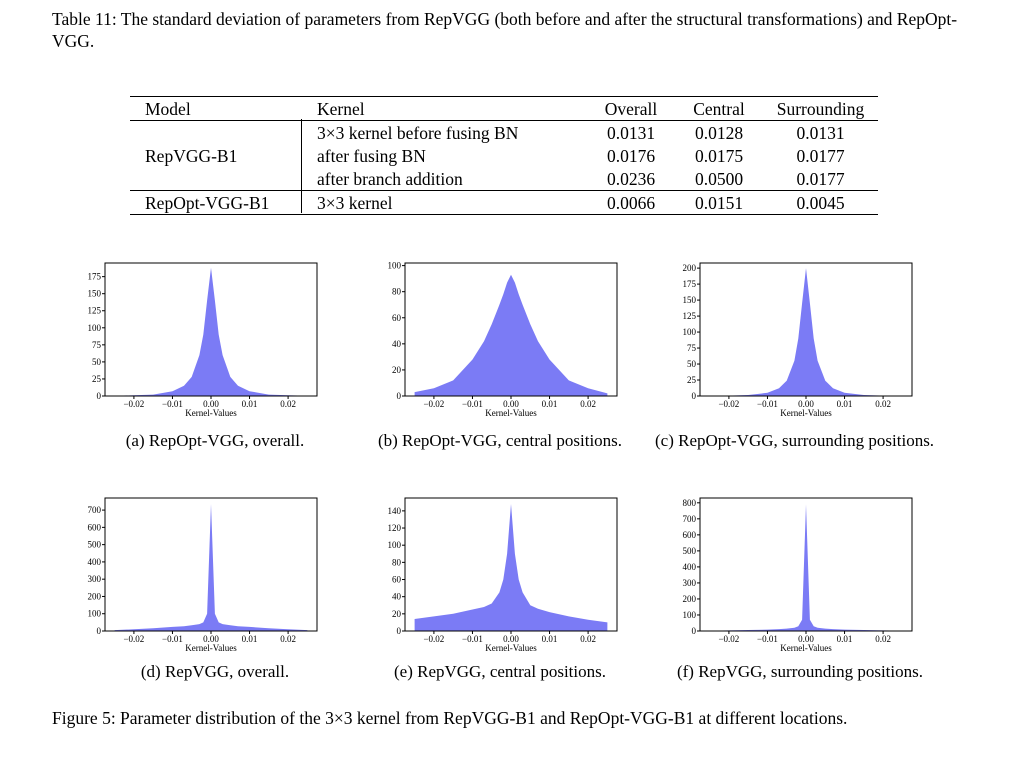 This screenshot has width=1033, height=772. Describe the element at coordinates (418, 132) in the screenshot. I see `kernel-cell: 3×3 kernel before fusing BN` at that location.